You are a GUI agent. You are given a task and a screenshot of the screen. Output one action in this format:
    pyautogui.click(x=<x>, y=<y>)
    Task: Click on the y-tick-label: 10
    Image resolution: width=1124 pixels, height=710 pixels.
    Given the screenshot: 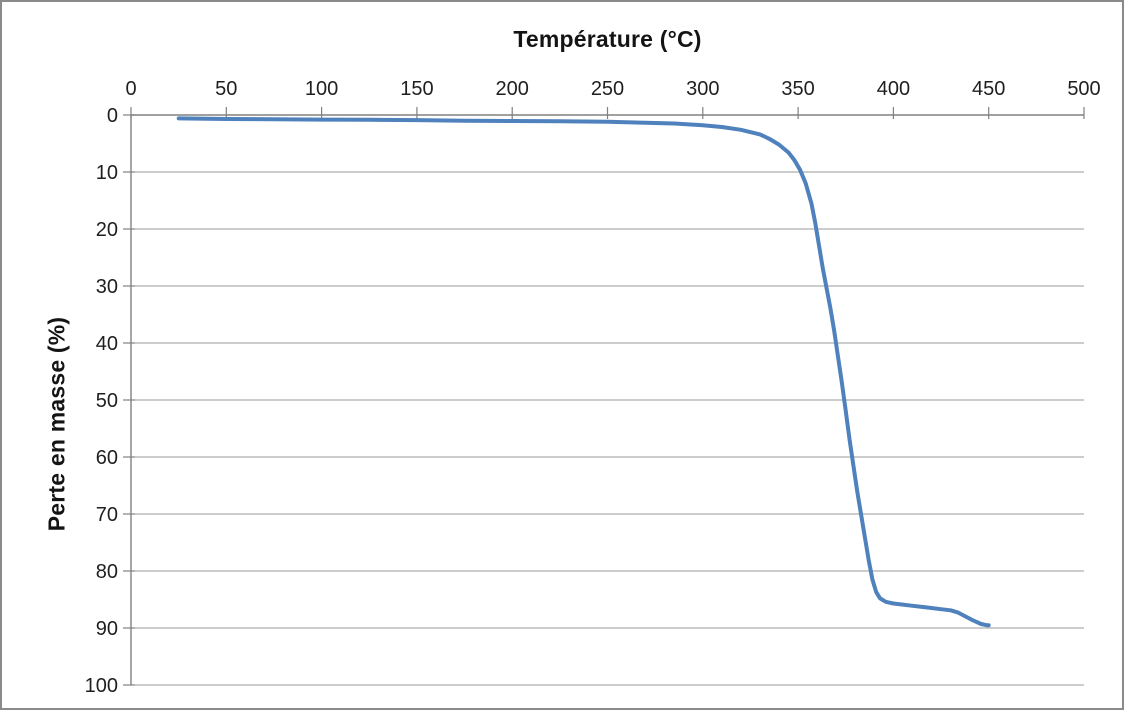 What is the action you would take?
    pyautogui.click(x=107, y=173)
    